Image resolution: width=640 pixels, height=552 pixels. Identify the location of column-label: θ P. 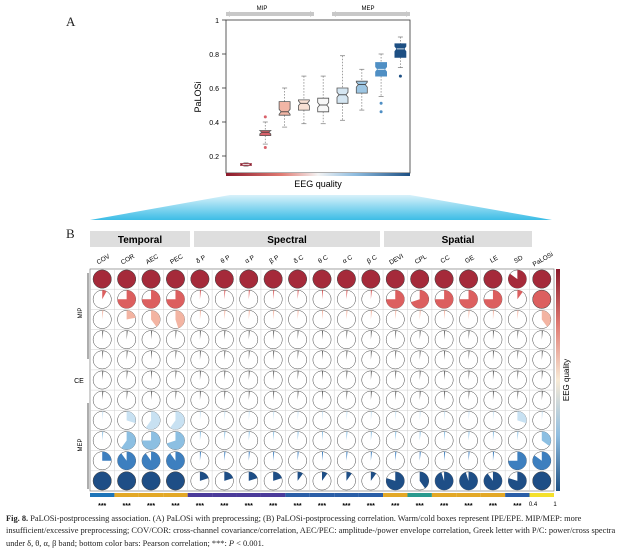
(226, 259).